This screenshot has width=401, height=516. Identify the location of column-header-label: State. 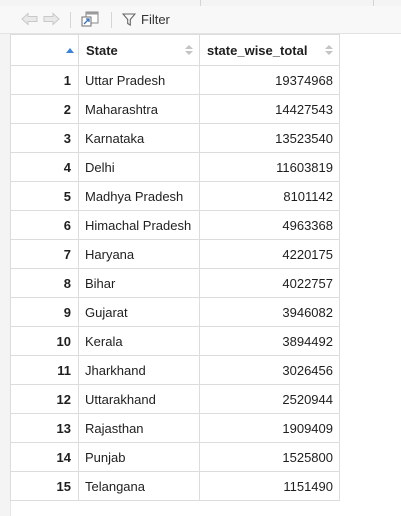
(102, 50).